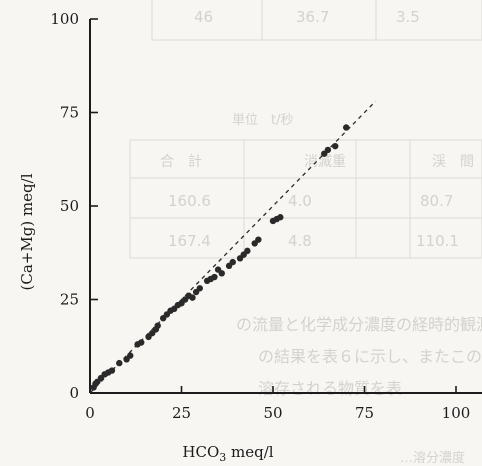 This screenshot has width=482, height=466. I want to click on x-tick-label: 100, so click(456, 413).